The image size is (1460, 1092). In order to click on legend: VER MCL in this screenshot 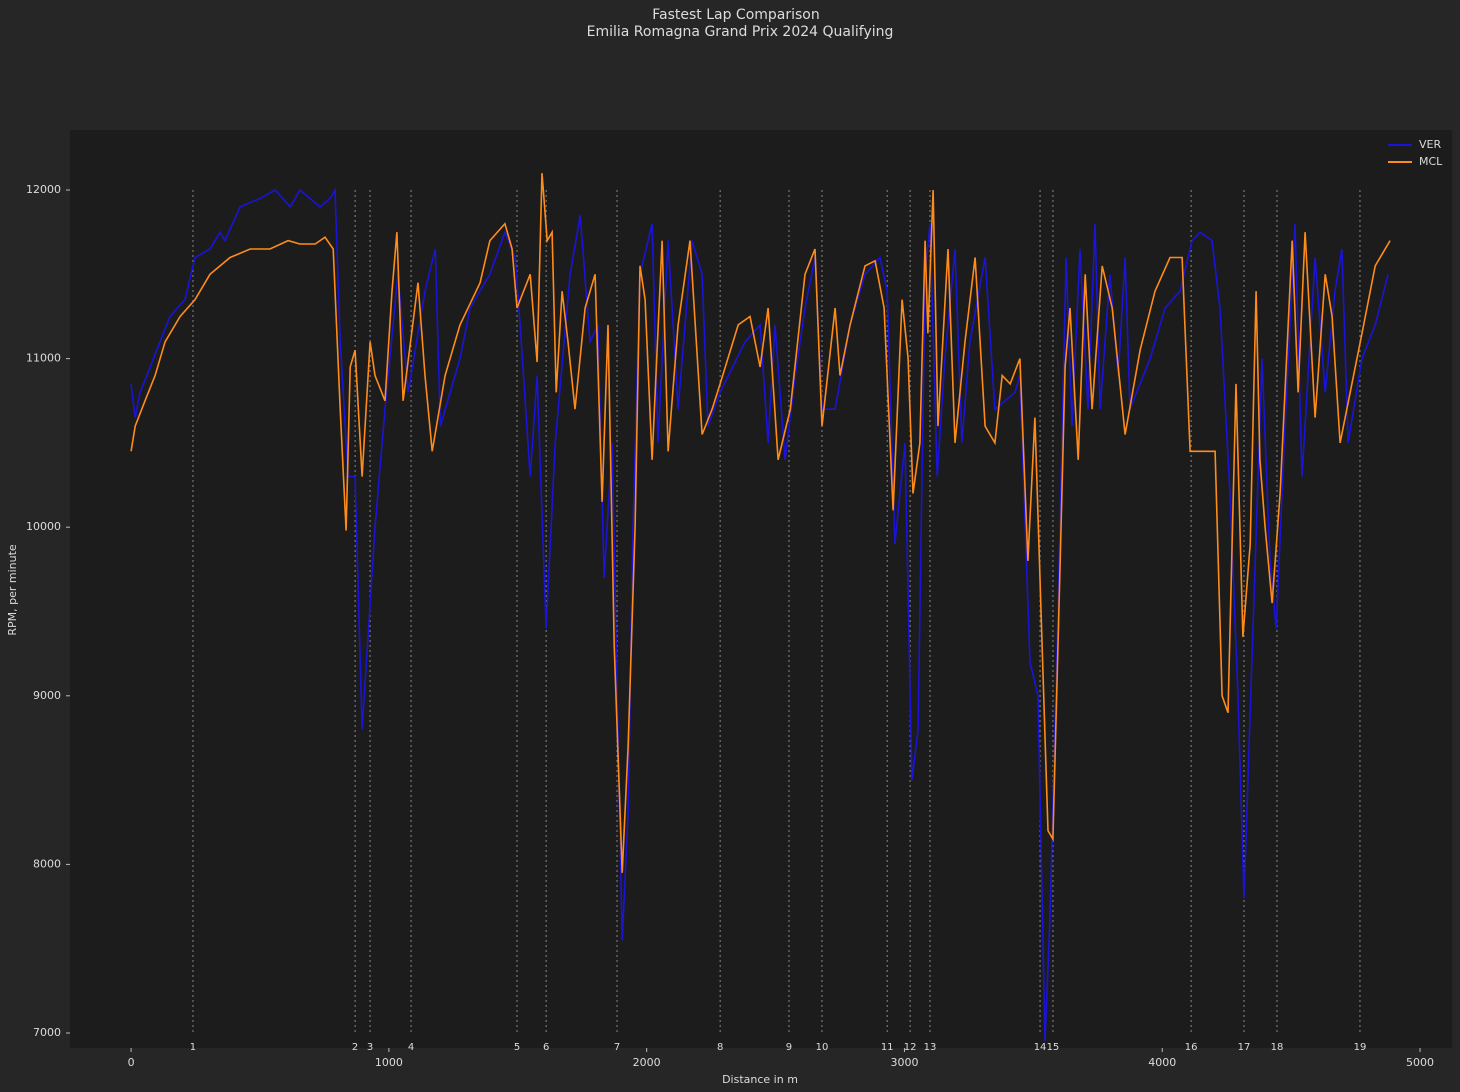, I will do `click(1415, 153)`.